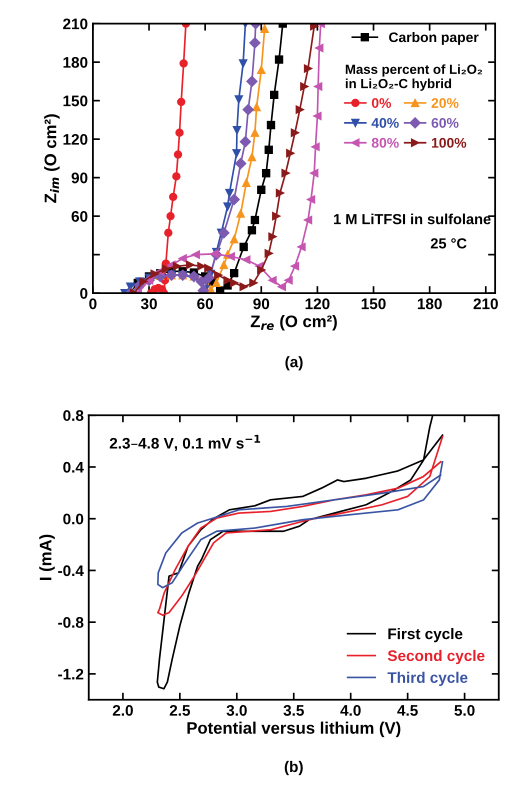 This screenshot has width=519, height=788. I want to click on y-tick-label: -0.4, so click(71, 570).